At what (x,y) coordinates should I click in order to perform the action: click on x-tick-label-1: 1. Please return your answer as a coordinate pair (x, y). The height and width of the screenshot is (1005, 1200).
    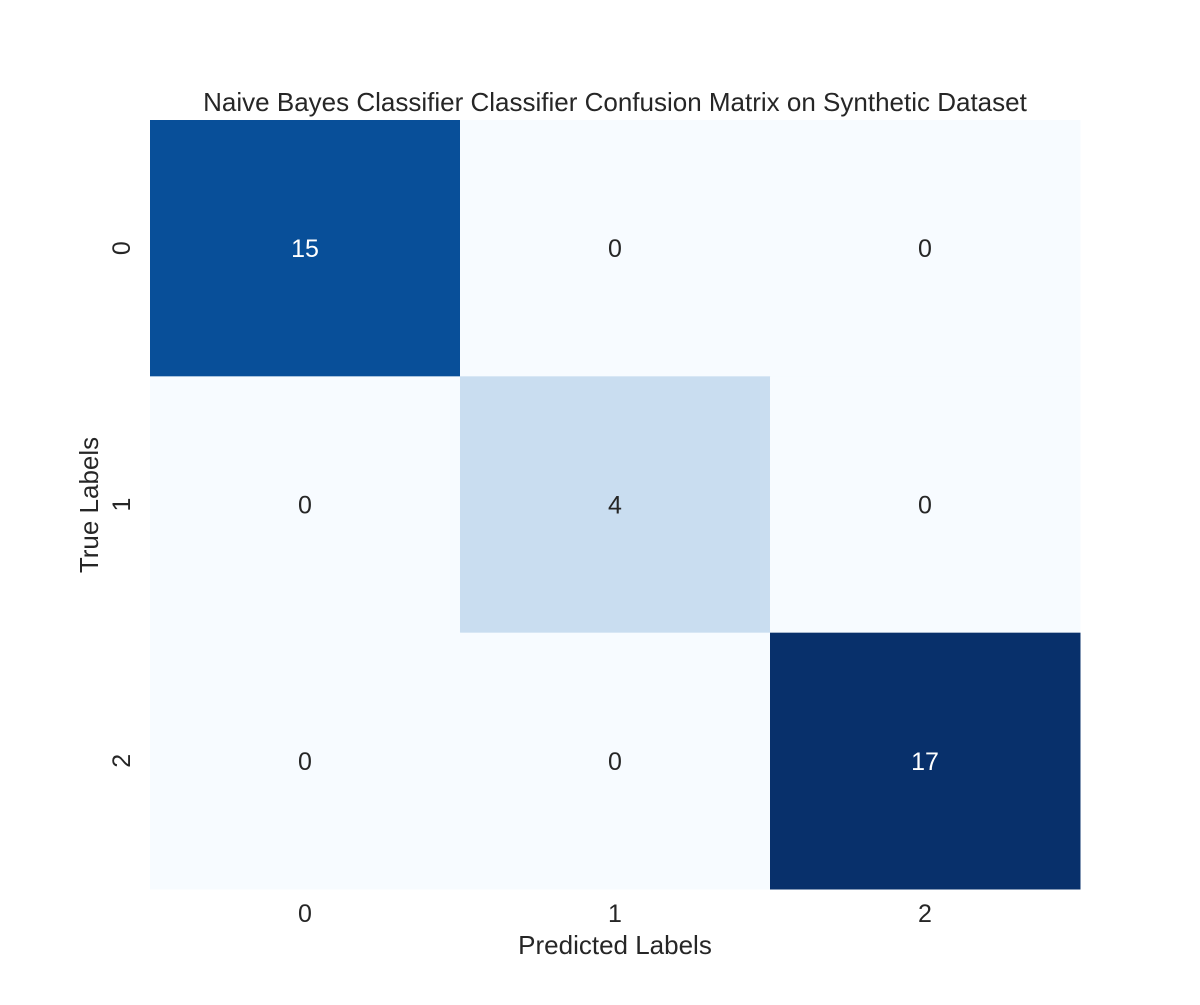
    Looking at the image, I should click on (615, 914).